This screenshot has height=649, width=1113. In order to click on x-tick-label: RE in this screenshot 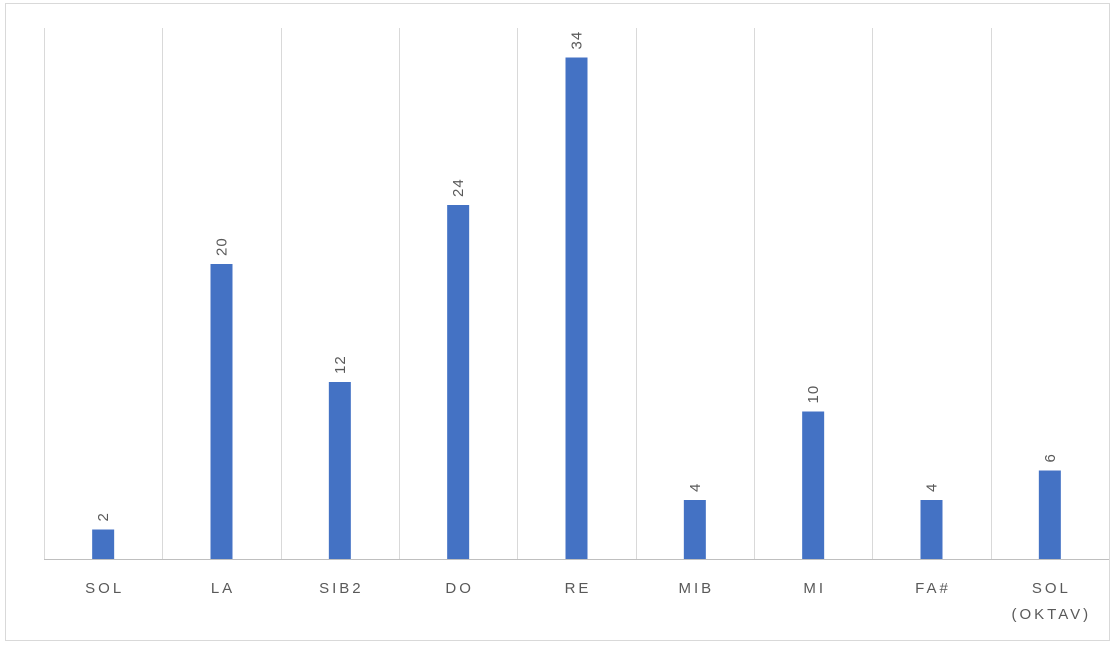, I will do `click(578, 588)`.